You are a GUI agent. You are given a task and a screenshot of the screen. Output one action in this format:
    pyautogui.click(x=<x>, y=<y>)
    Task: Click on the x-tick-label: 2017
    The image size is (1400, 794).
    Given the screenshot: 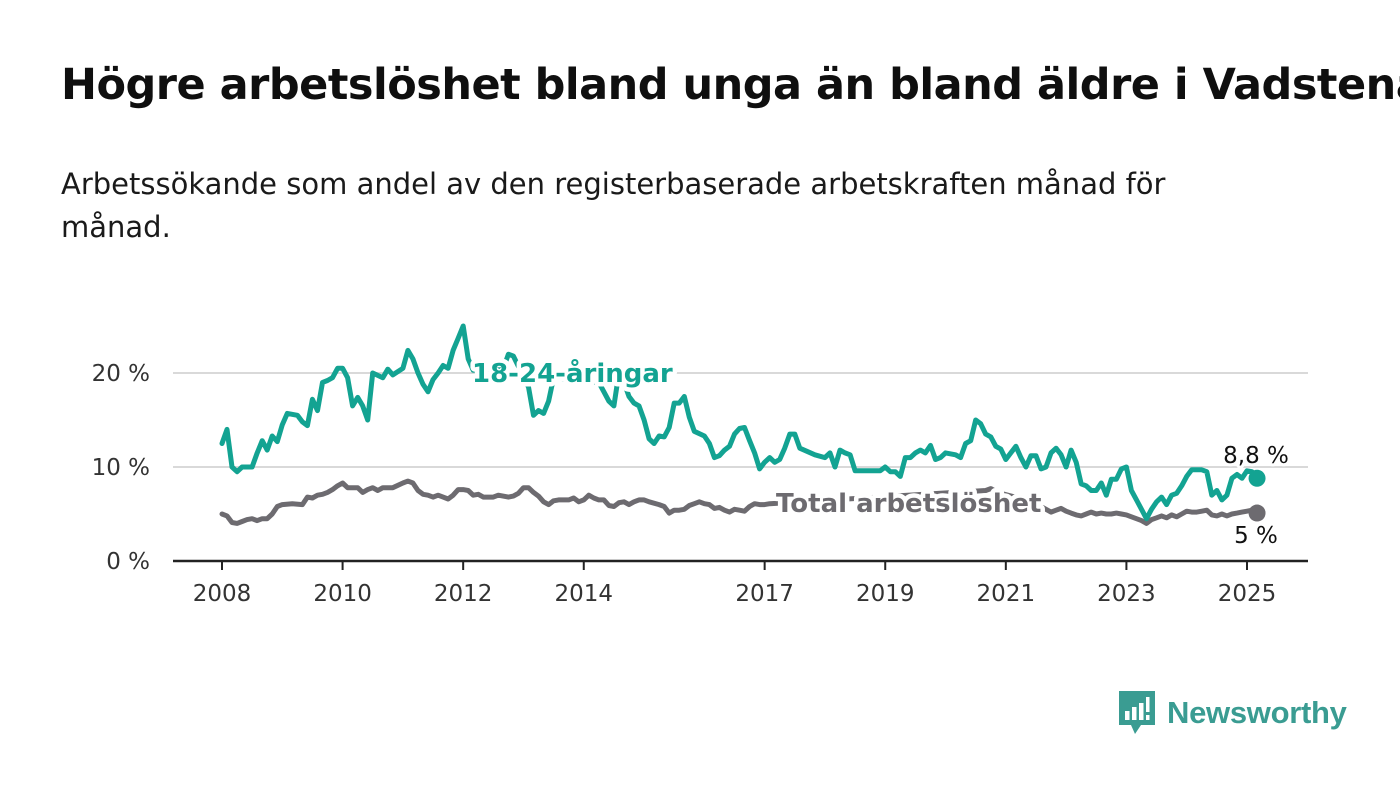 What is the action you would take?
    pyautogui.click(x=764, y=594)
    